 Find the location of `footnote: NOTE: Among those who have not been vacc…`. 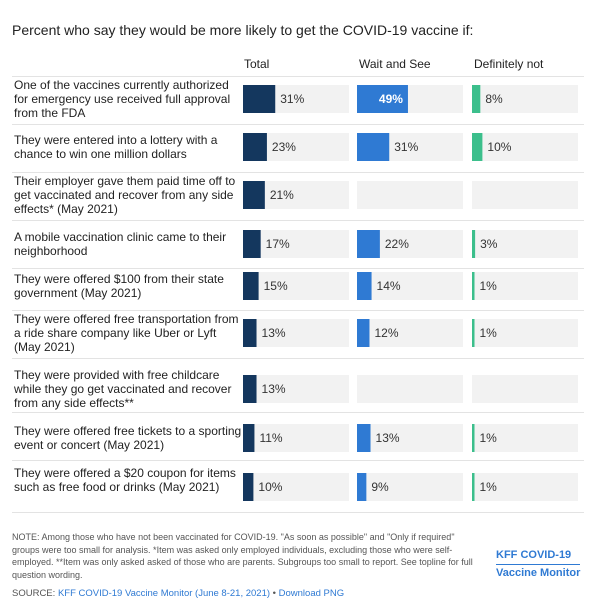

footnote: NOTE: Among those who have not been vacc… is located at coordinates (242, 556).